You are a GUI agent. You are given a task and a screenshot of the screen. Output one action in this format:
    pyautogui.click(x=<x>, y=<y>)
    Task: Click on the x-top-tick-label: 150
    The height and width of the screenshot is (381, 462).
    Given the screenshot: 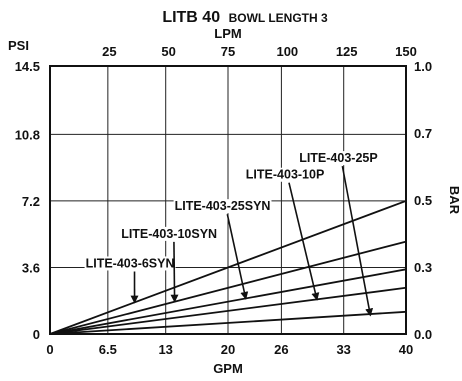 What is the action you would take?
    pyautogui.click(x=406, y=51)
    